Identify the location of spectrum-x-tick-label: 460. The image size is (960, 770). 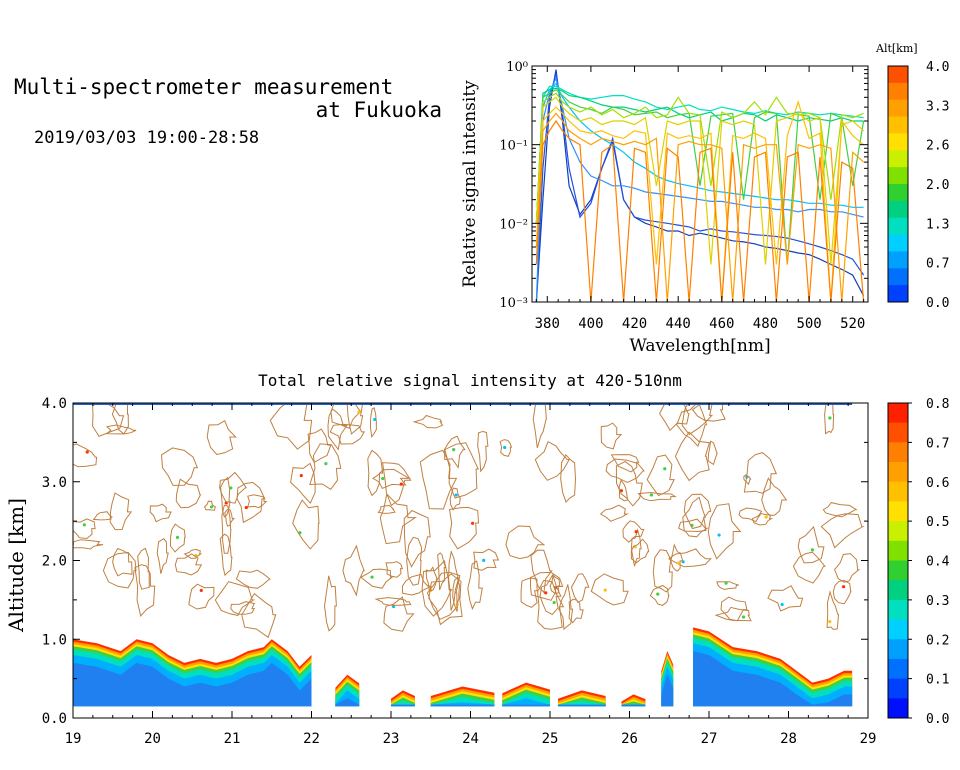
(721, 324).